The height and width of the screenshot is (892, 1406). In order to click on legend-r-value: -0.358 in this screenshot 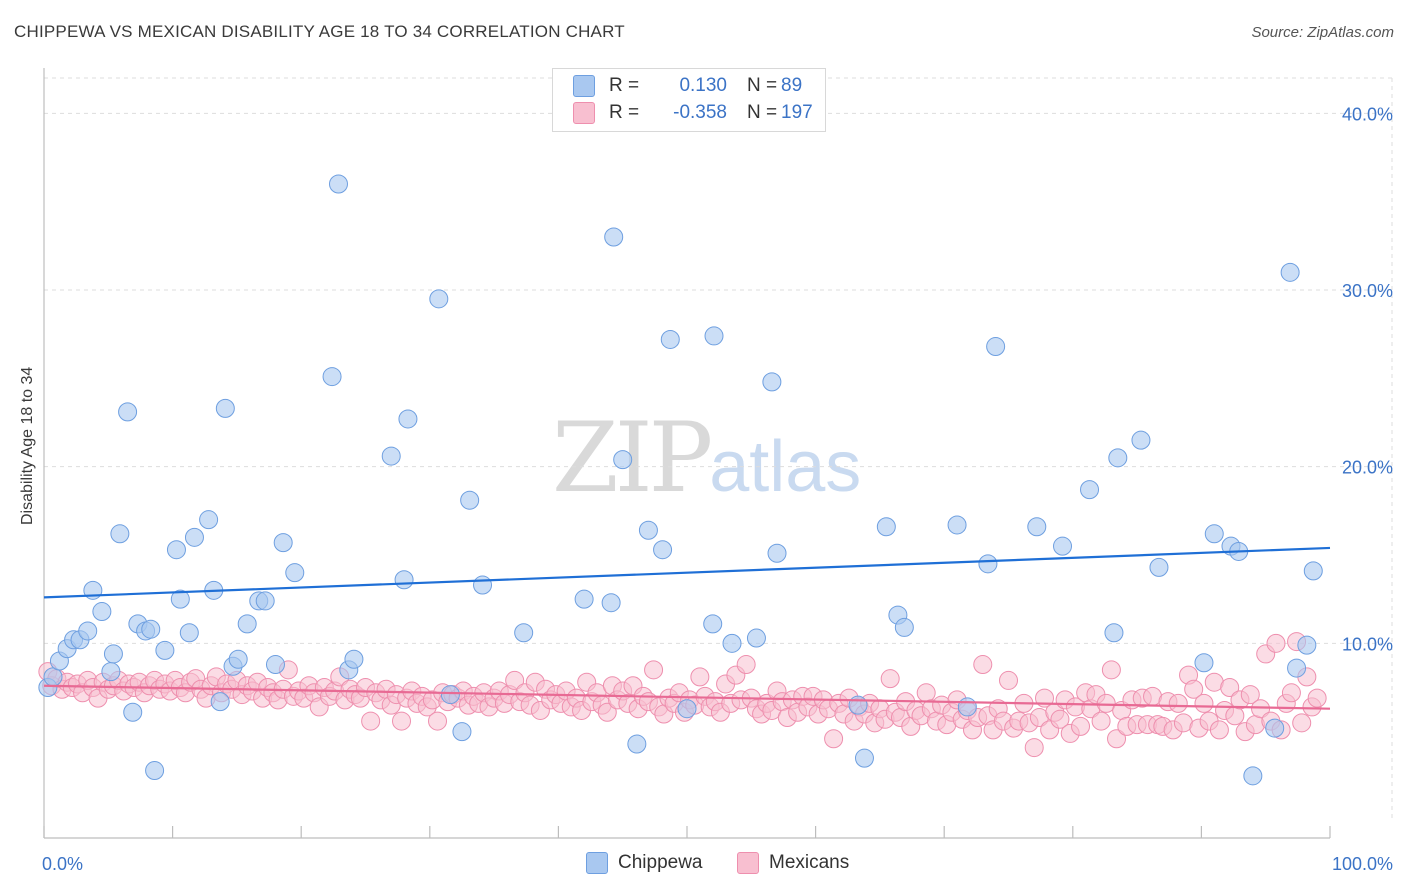, I will do `click(700, 112)`.